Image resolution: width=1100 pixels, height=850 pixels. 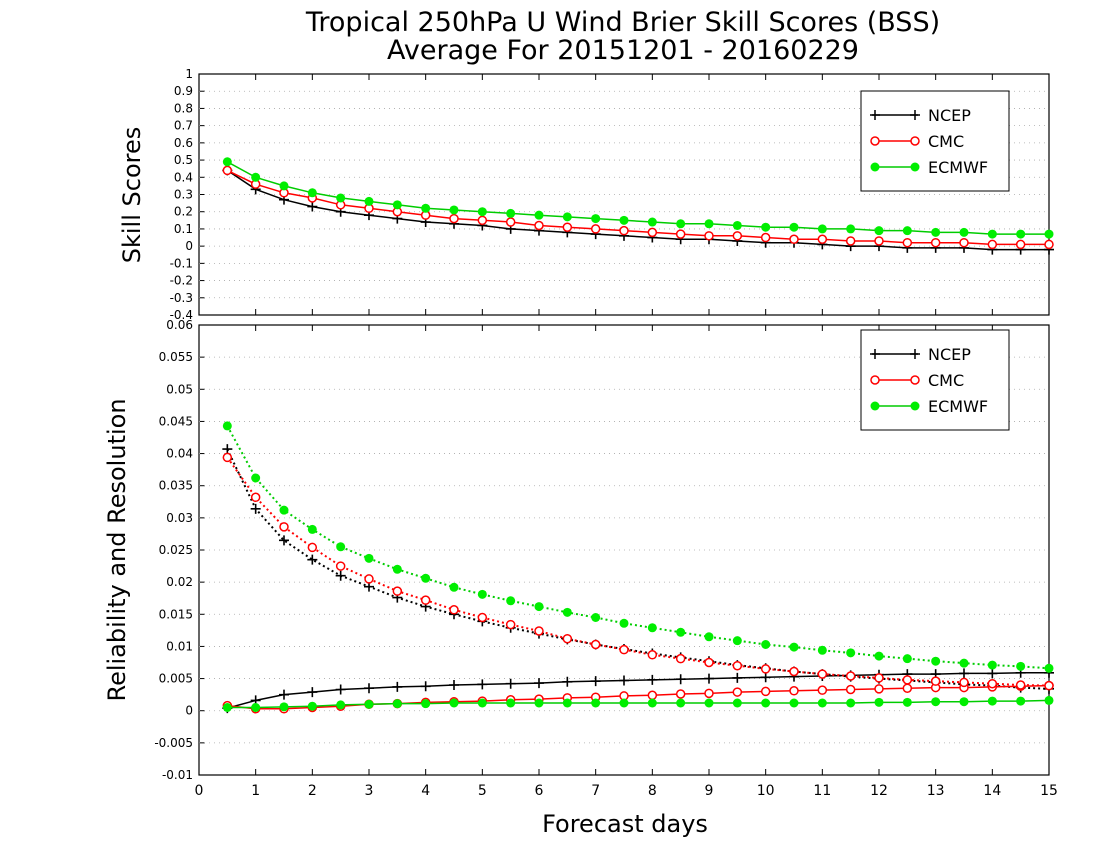 I want to click on x-tick-label: 11, so click(x=822, y=791).